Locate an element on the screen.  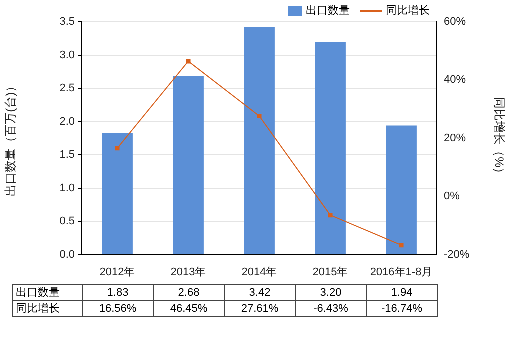
data-label: -6.43% is located at coordinates (331, 308).